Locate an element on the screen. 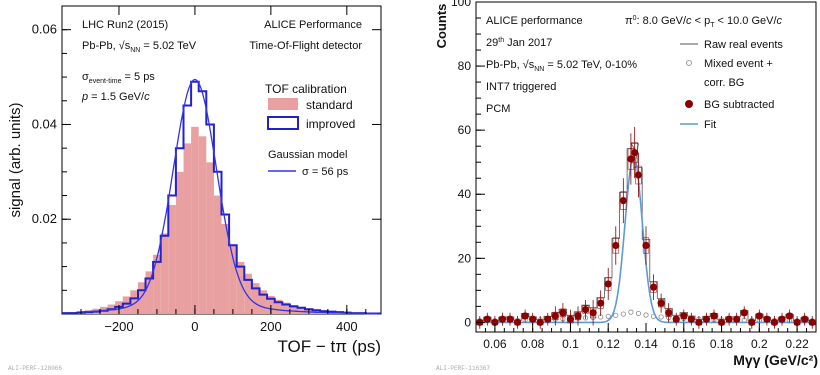 Image resolution: width=820 pixels, height=375 pixels. right-xtick-label: 0.16 is located at coordinates (684, 344).